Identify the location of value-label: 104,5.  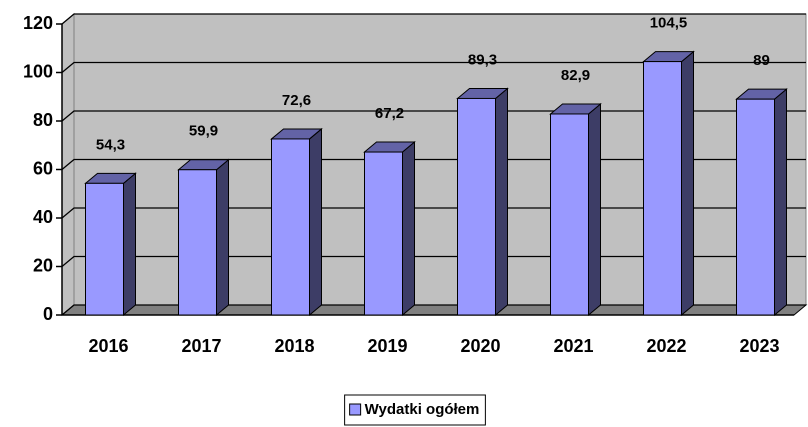
(669, 23).